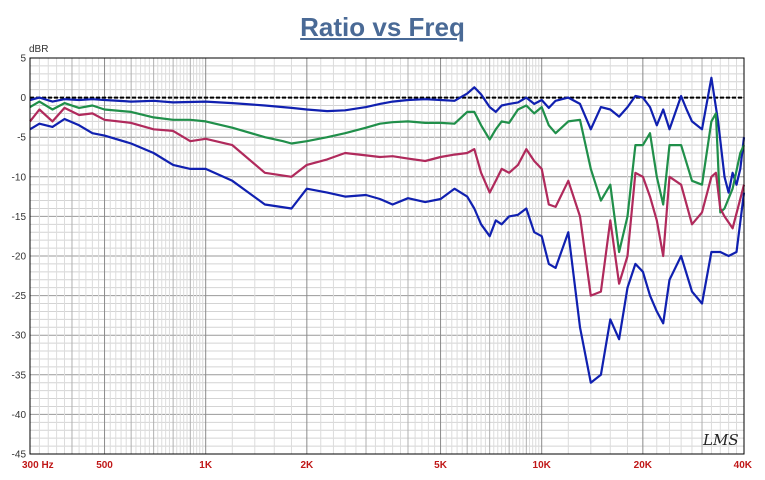 This screenshot has height=480, width=765. What do you see at coordinates (104, 465) in the screenshot?
I see `x-tick-label: 500` at bounding box center [104, 465].